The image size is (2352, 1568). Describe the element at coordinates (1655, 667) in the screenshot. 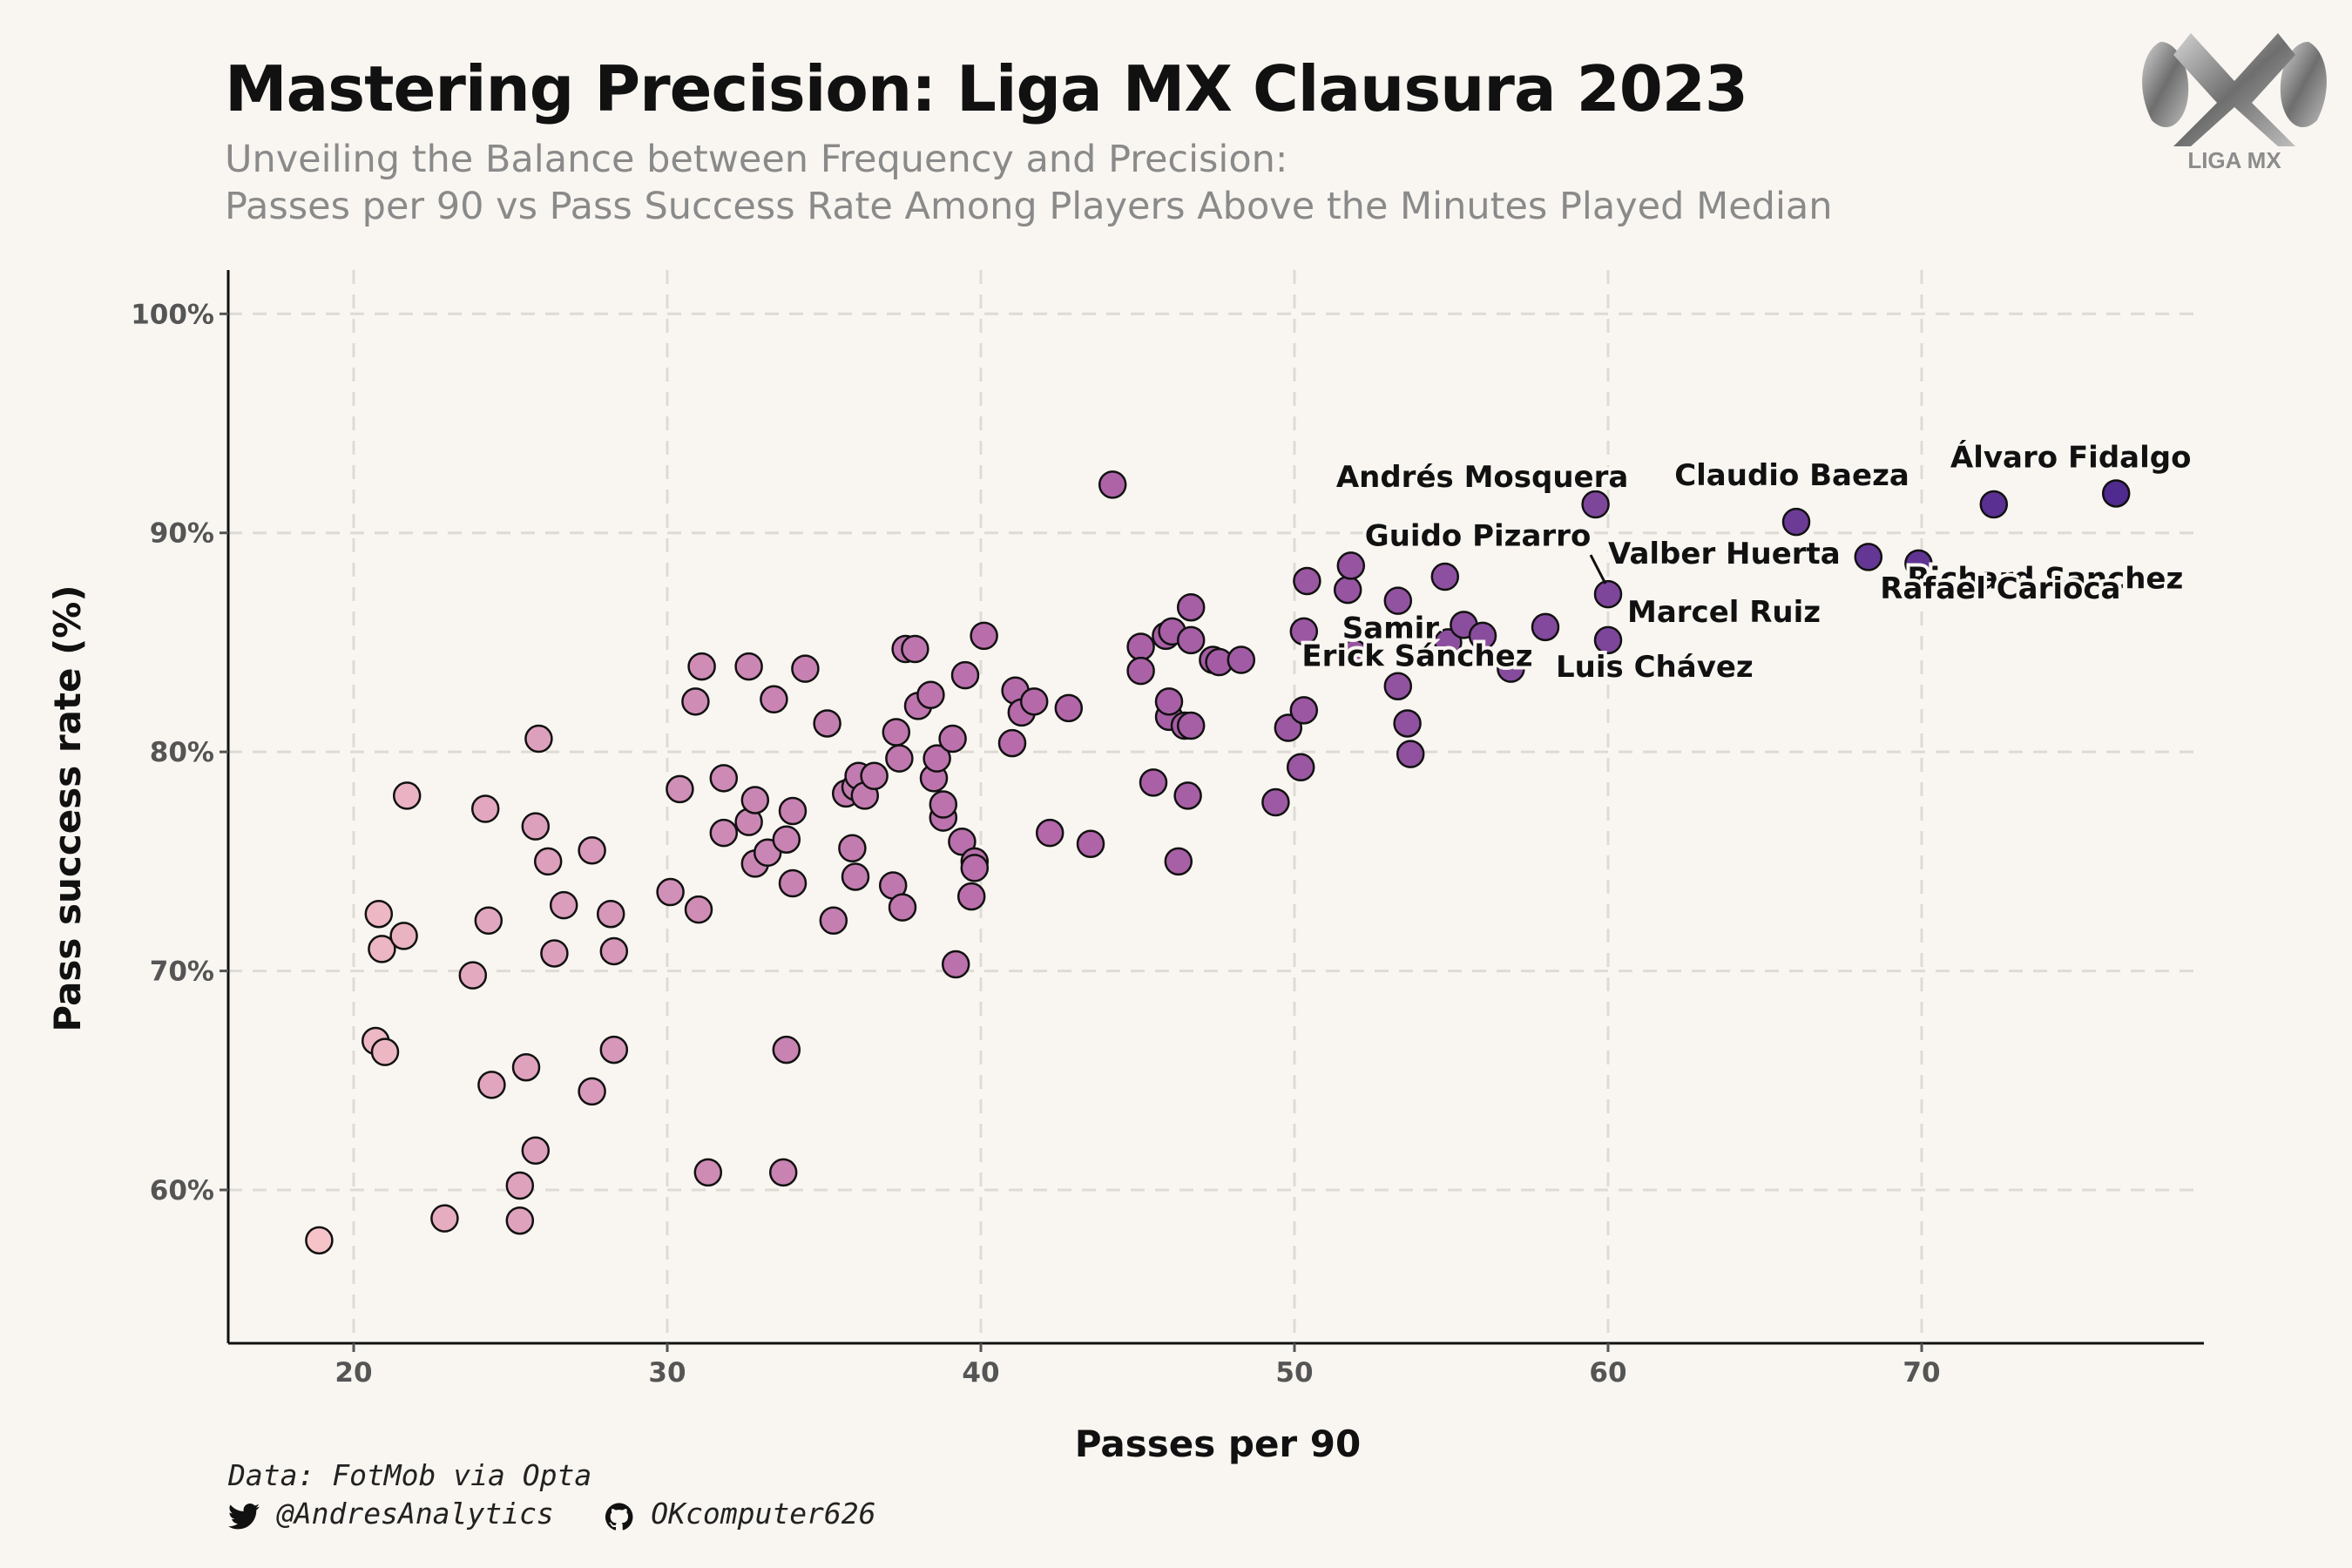

I see `point-label: Luis Chávez` at that location.